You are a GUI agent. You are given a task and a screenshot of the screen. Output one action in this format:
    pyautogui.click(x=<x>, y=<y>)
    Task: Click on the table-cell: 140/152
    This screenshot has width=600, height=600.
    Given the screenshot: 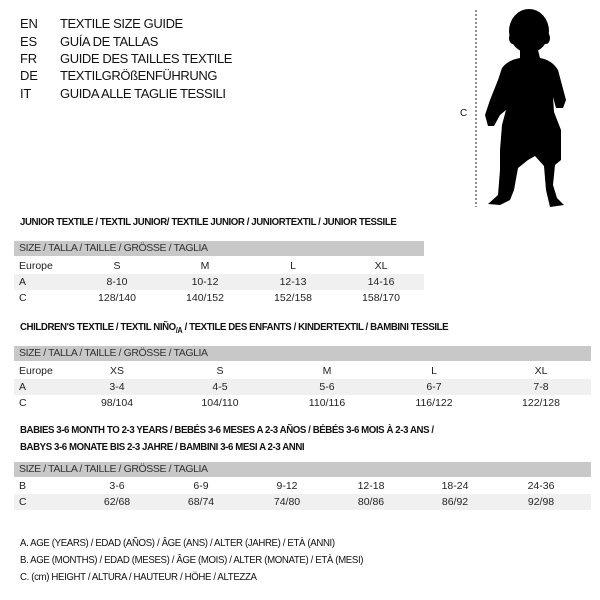 What is the action you would take?
    pyautogui.click(x=205, y=298)
    